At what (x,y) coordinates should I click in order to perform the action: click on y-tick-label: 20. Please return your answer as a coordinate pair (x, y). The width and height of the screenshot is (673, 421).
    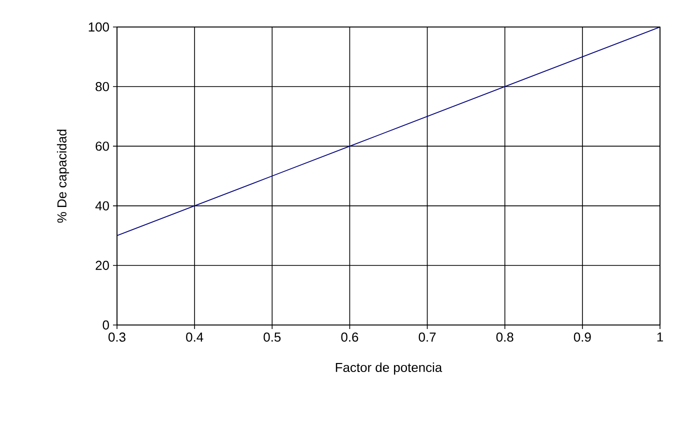
    Looking at the image, I should click on (102, 265).